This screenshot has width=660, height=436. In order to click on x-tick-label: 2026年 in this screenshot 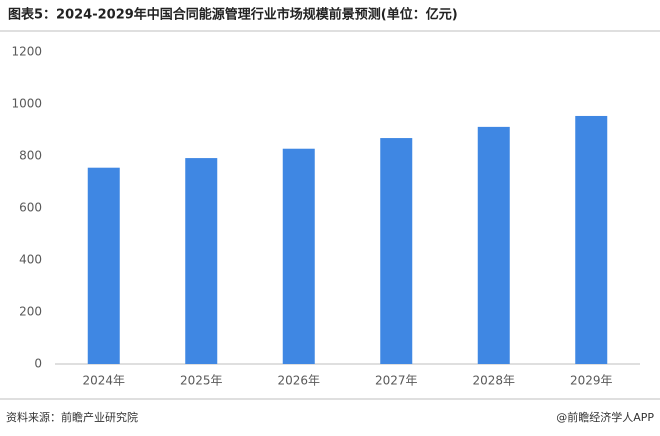, I will do `click(298, 381)`.